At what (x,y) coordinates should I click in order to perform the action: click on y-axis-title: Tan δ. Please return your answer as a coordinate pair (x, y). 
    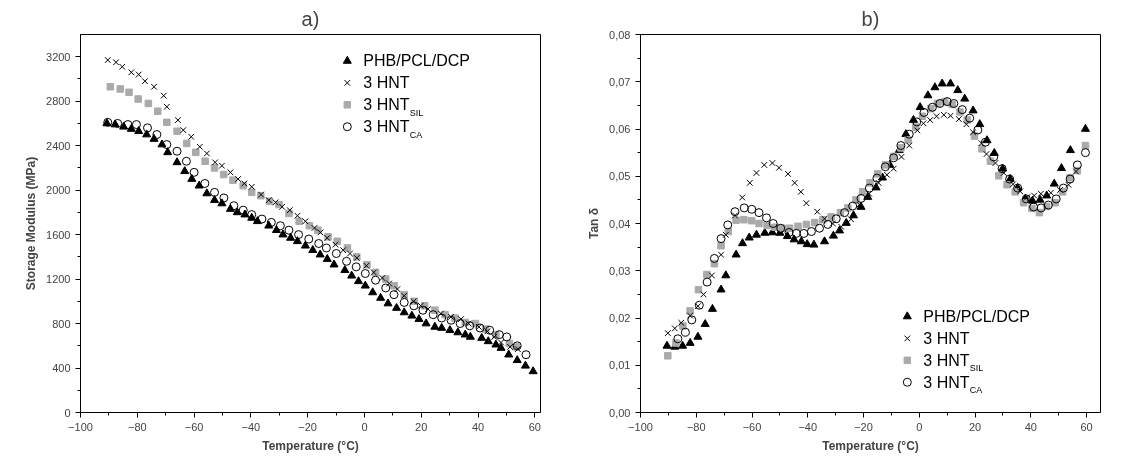
    Looking at the image, I should click on (594, 223).